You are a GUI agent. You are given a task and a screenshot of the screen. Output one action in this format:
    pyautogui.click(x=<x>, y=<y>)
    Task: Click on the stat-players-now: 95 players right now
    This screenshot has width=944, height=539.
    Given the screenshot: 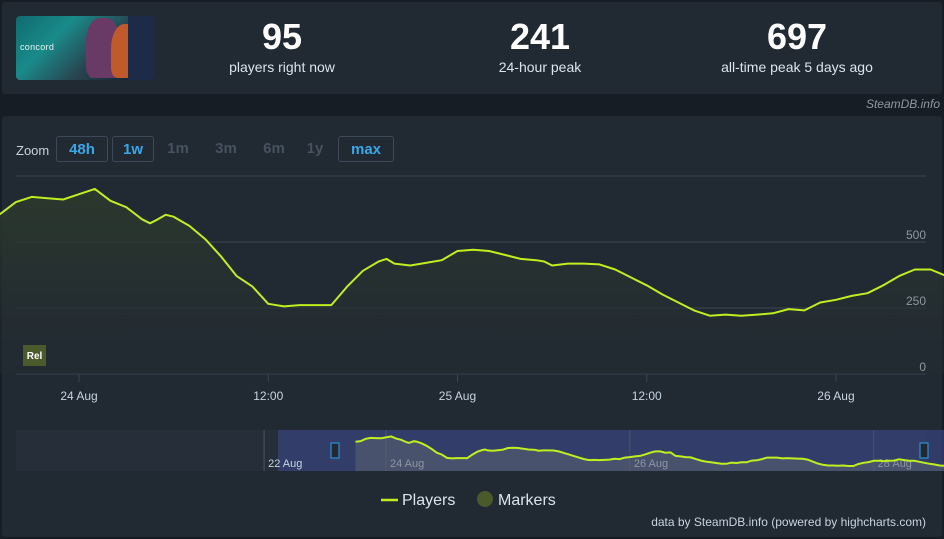 What is the action you would take?
    pyautogui.click(x=282, y=46)
    